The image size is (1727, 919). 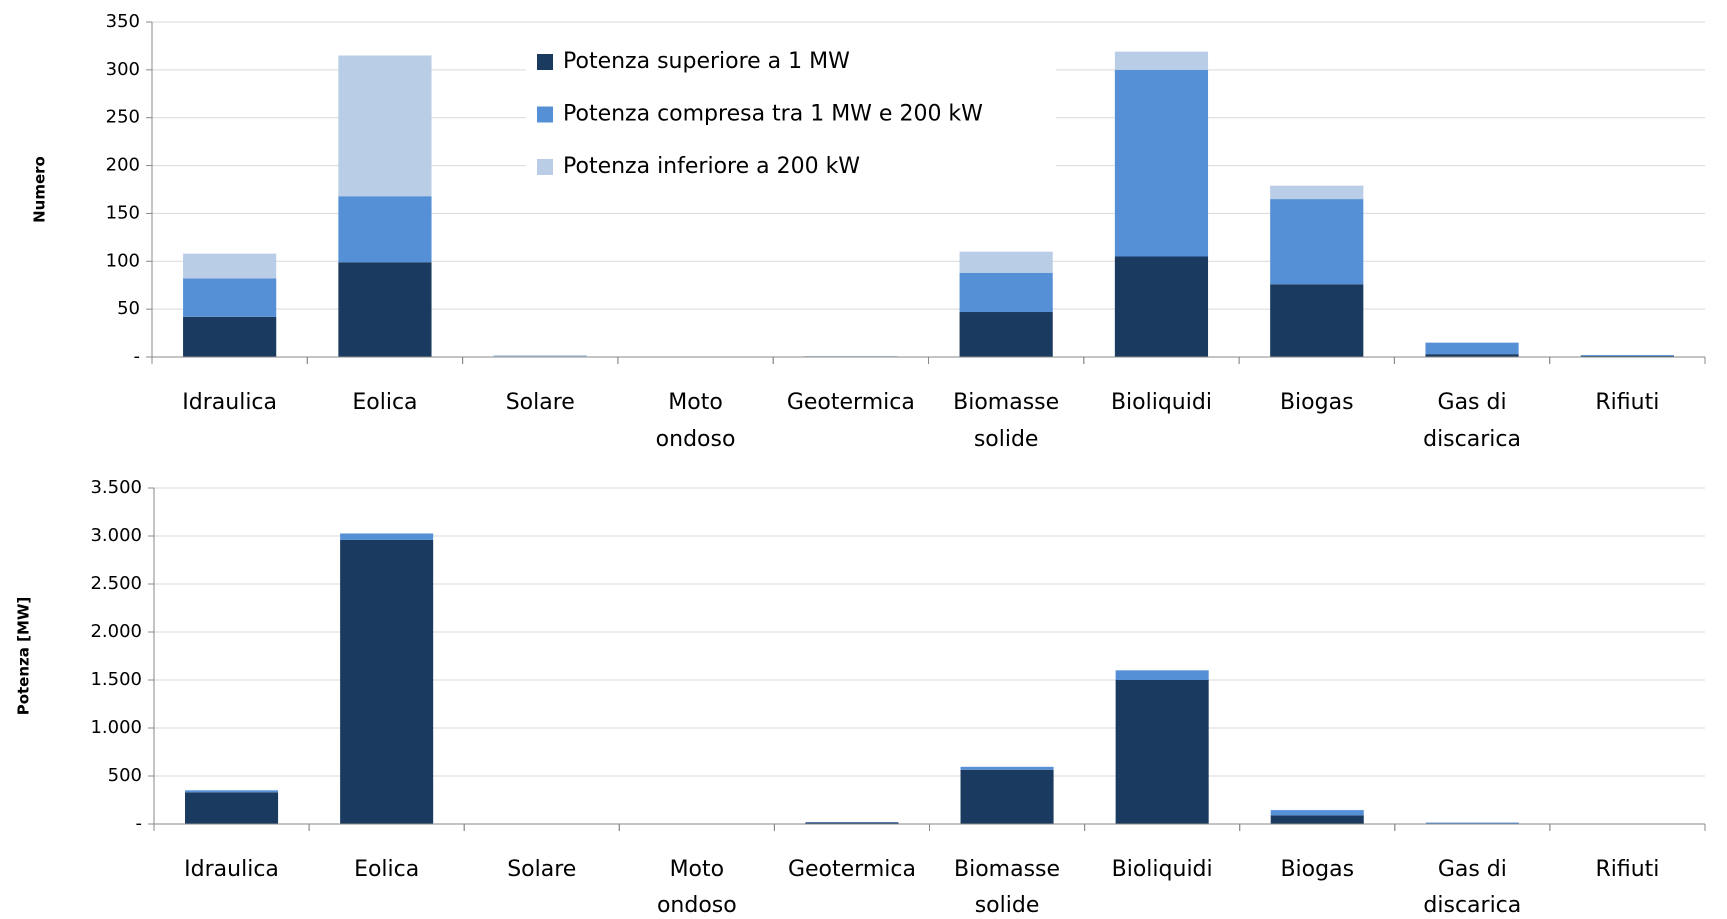 What do you see at coordinates (123, 165) in the screenshot?
I see `y-tick-label: 200` at bounding box center [123, 165].